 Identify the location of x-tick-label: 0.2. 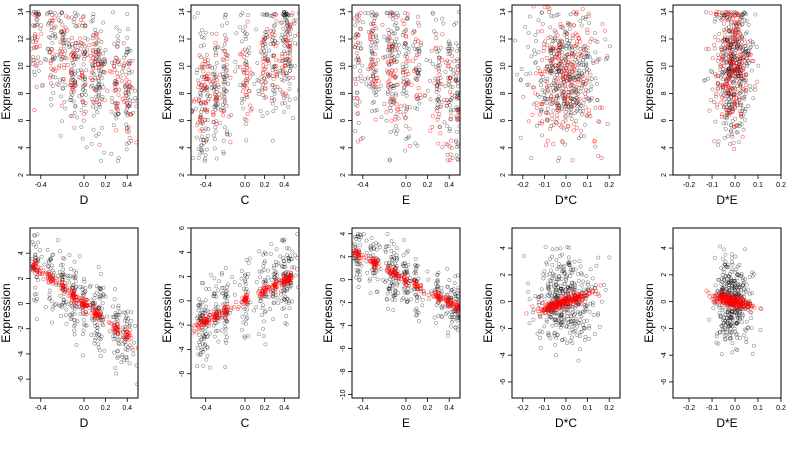
(428, 185).